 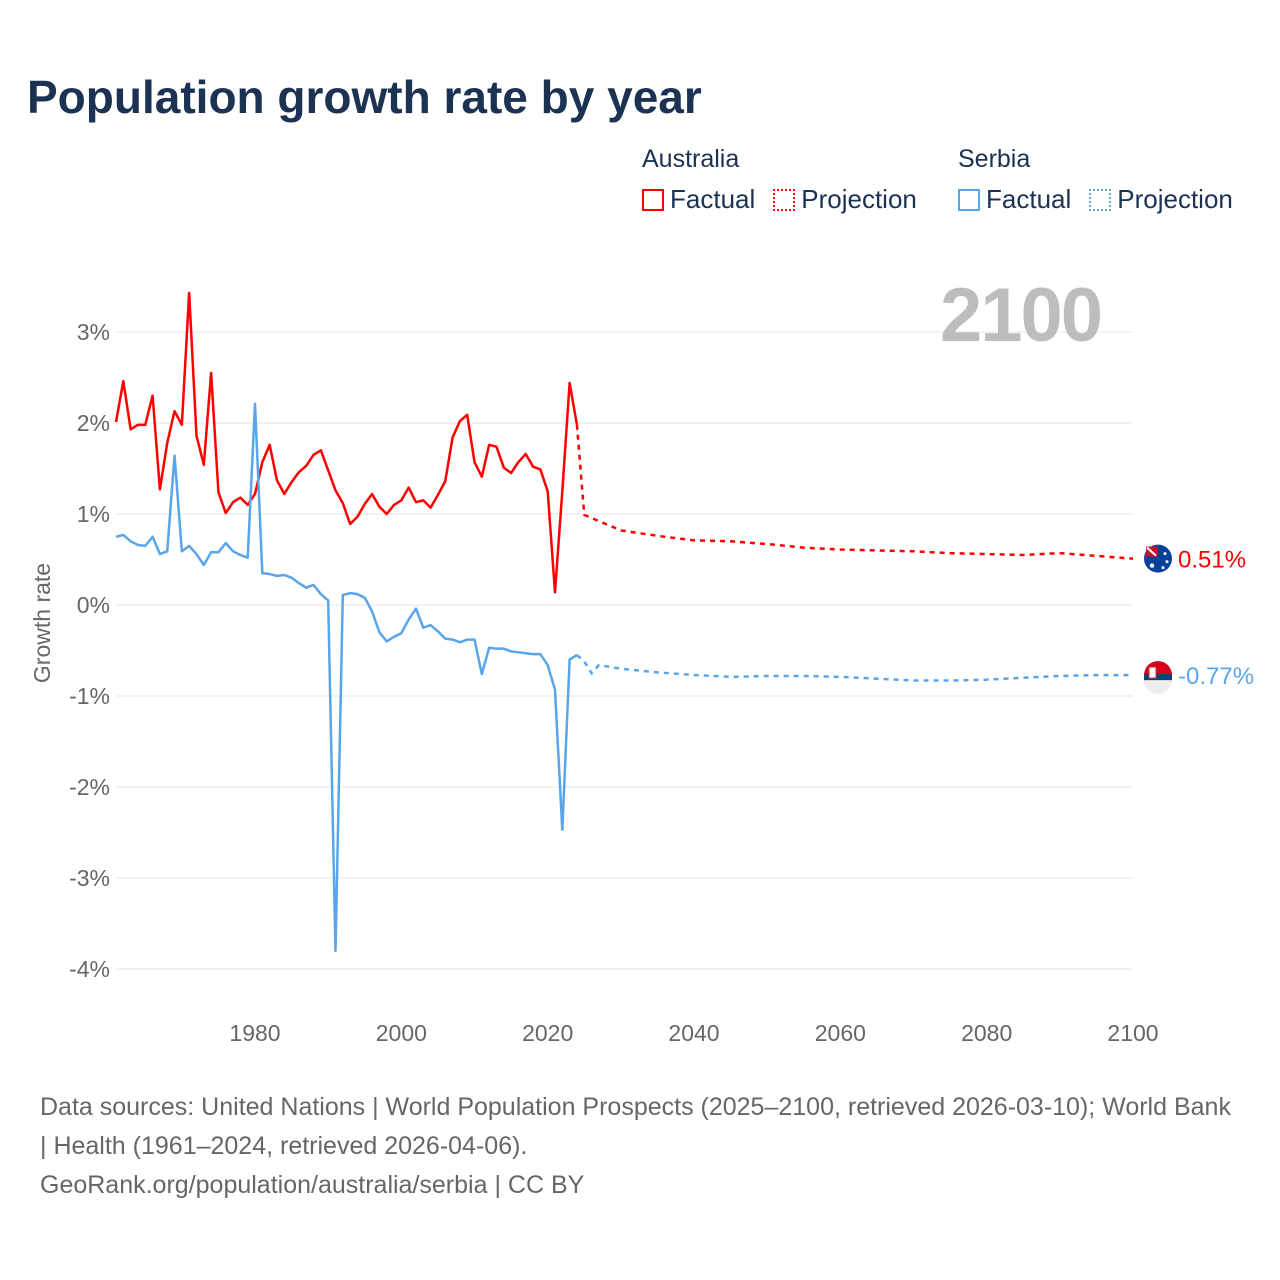 I want to click on y-tick-label: 0%, so click(x=93, y=605).